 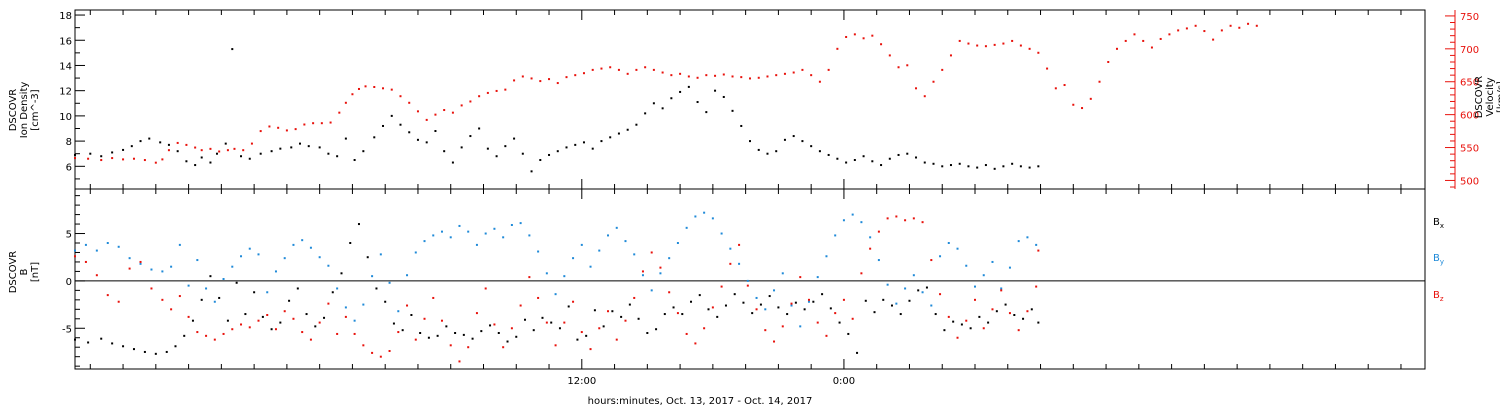 What do you see at coordinates (13, 110) in the screenshot?
I see `axis-label-line: DSCOVR` at bounding box center [13, 110].